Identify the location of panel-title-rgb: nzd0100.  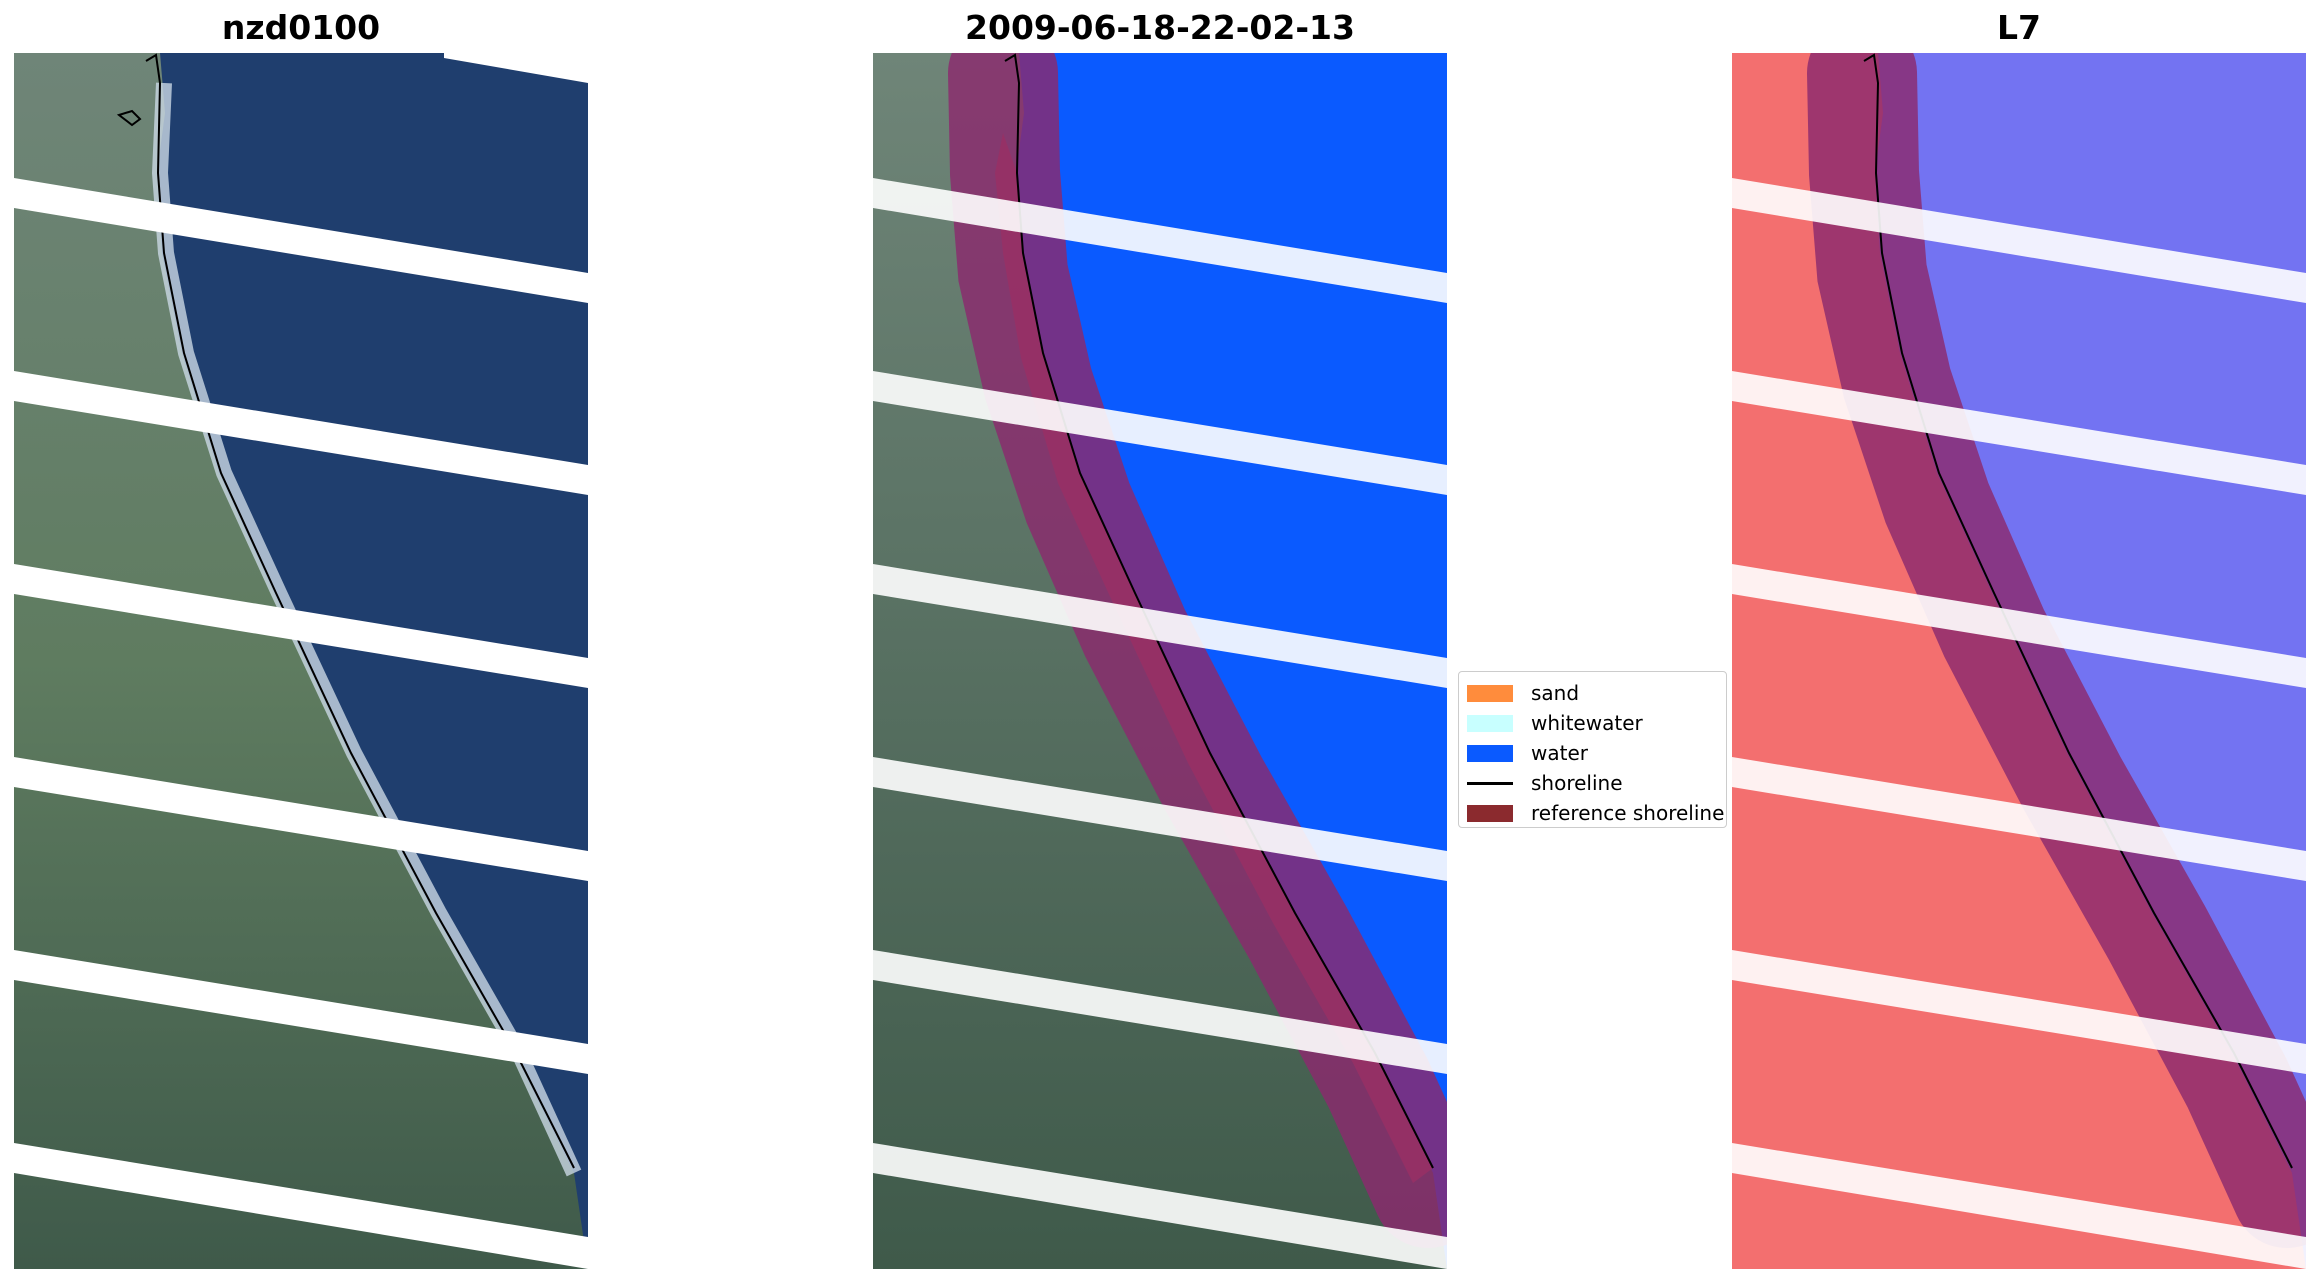
(301, 27).